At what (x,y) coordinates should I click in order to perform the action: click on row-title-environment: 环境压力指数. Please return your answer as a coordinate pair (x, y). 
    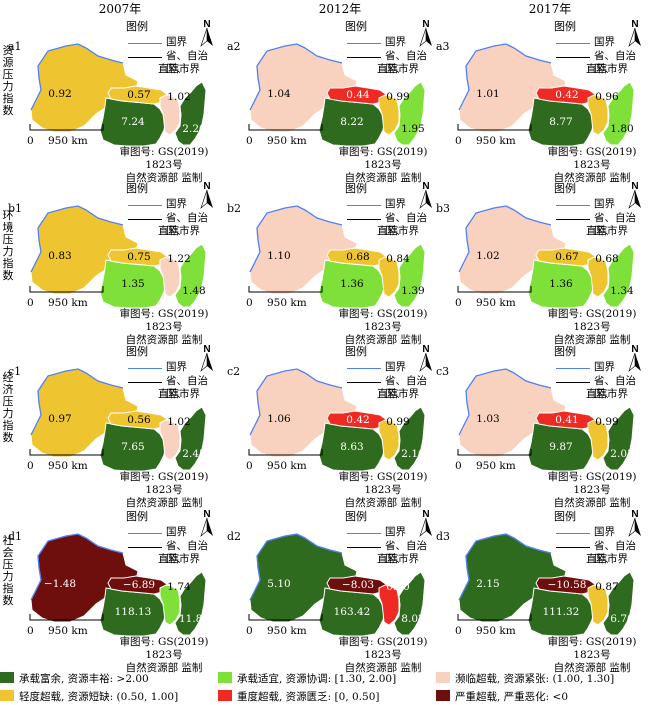
    Looking at the image, I should click on (8, 245).